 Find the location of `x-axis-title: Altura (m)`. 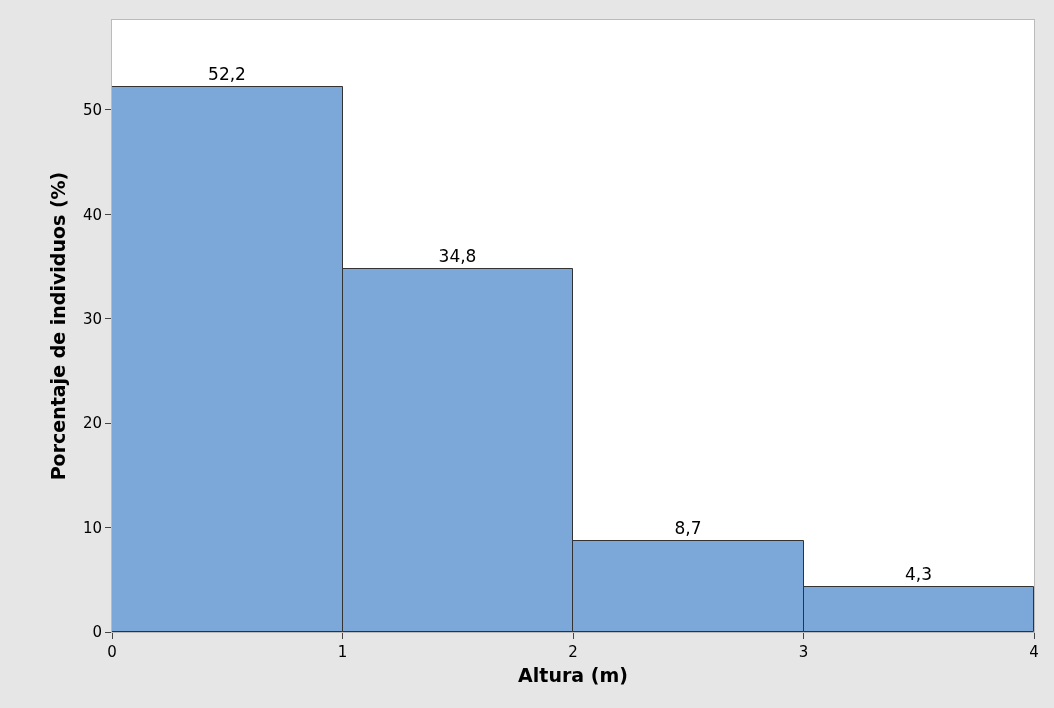

x-axis-title: Altura (m) is located at coordinates (573, 674).